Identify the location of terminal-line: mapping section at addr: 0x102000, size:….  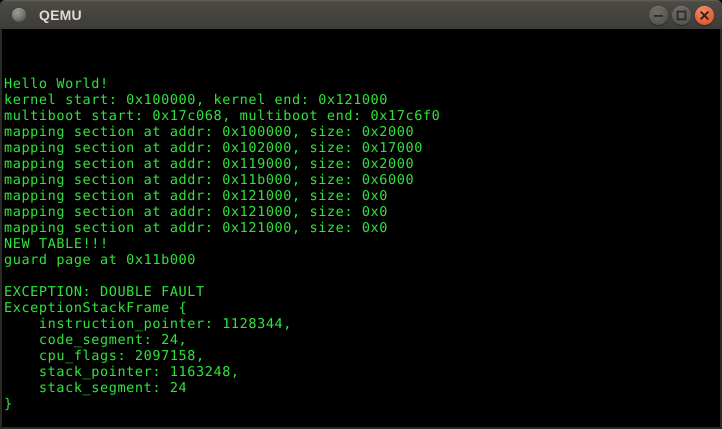
(213, 148).